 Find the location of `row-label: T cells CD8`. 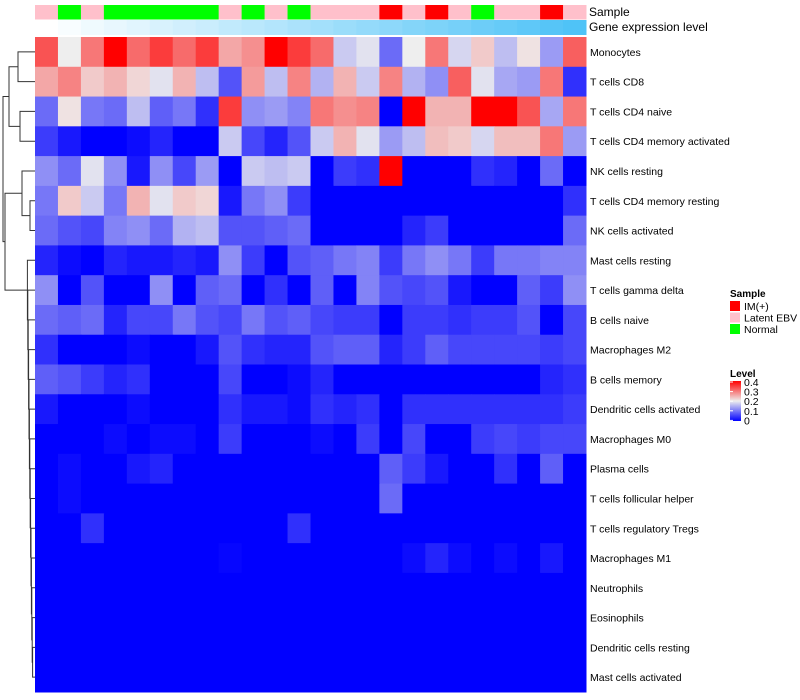

row-label: T cells CD8 is located at coordinates (617, 83).